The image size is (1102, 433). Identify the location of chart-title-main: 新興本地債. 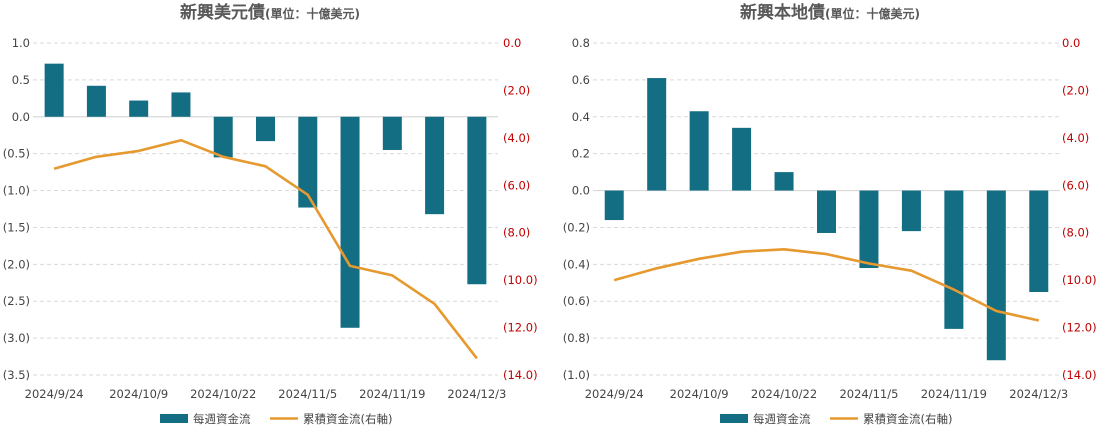
(782, 12).